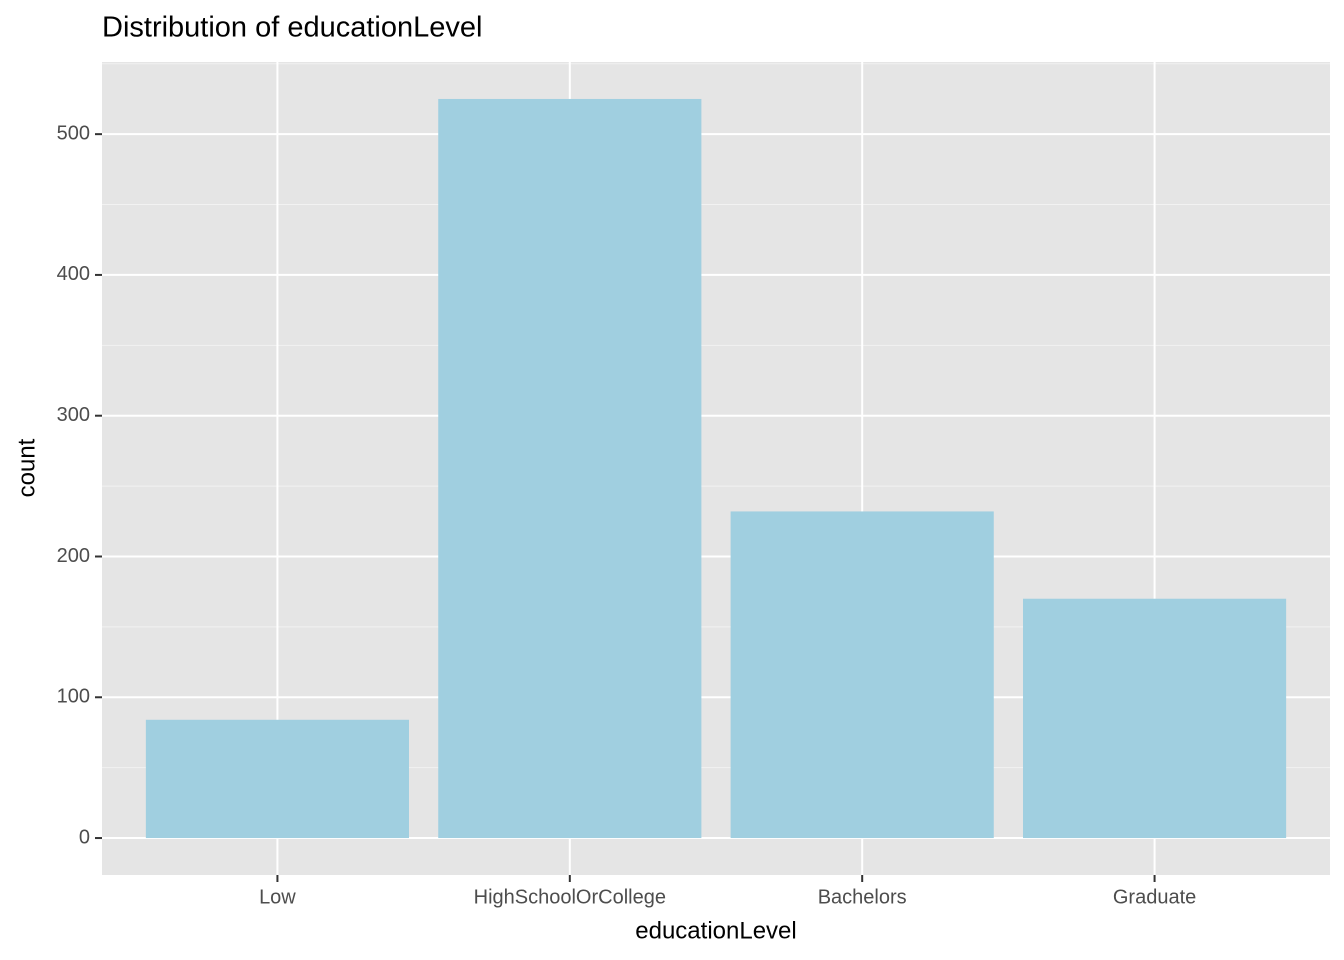 The width and height of the screenshot is (1344, 960). I want to click on y-tick-label: 200, so click(73, 556).